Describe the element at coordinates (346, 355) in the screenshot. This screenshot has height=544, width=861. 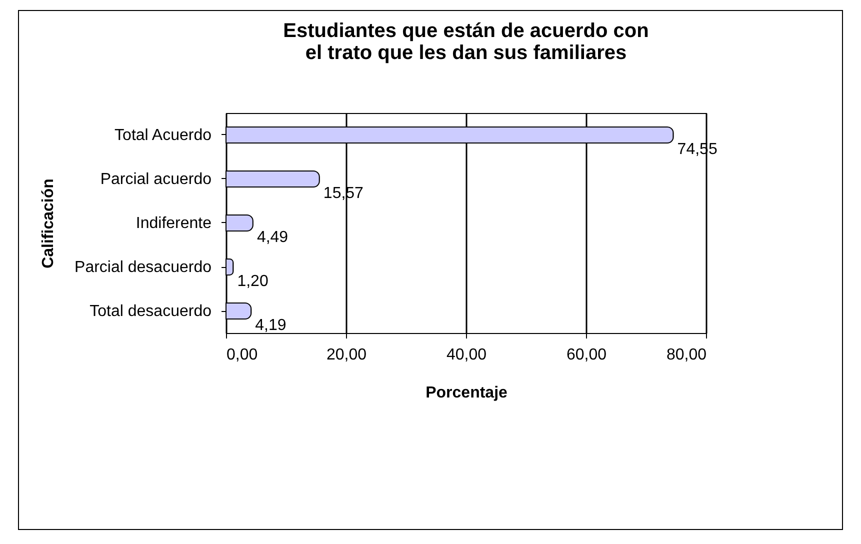
I see `x-tick-label: 20,00` at that location.